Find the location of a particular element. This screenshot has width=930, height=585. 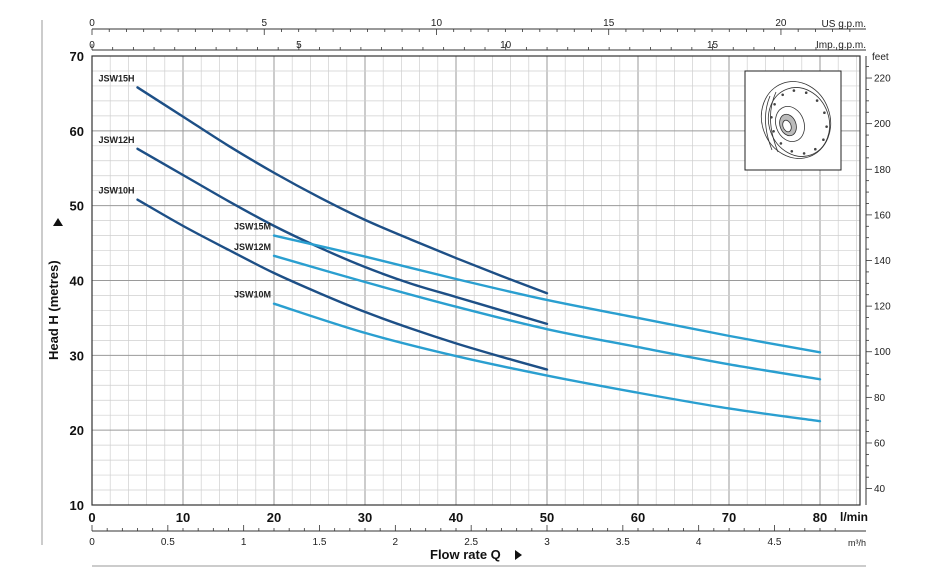

x-axis-ticks: 0 10 20 30 40 50 60 70 80 is located at coordinates (457, 517).